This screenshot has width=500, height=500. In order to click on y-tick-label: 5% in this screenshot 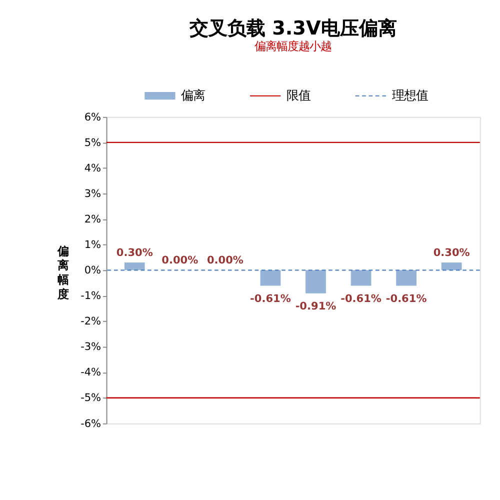, I will do `click(93, 142)`.